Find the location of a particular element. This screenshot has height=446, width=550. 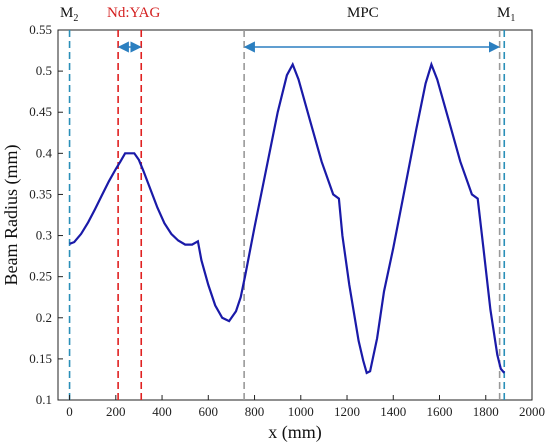

y-tick-label: 0.25 is located at coordinates (40, 276).